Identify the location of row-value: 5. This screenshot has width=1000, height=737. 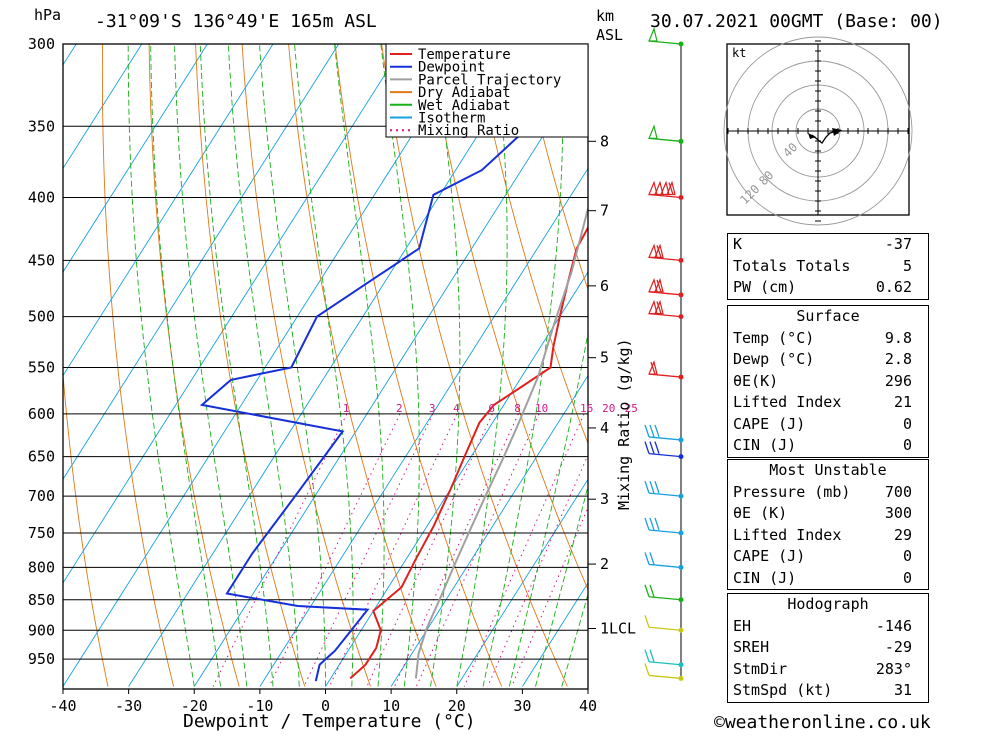
(907, 265).